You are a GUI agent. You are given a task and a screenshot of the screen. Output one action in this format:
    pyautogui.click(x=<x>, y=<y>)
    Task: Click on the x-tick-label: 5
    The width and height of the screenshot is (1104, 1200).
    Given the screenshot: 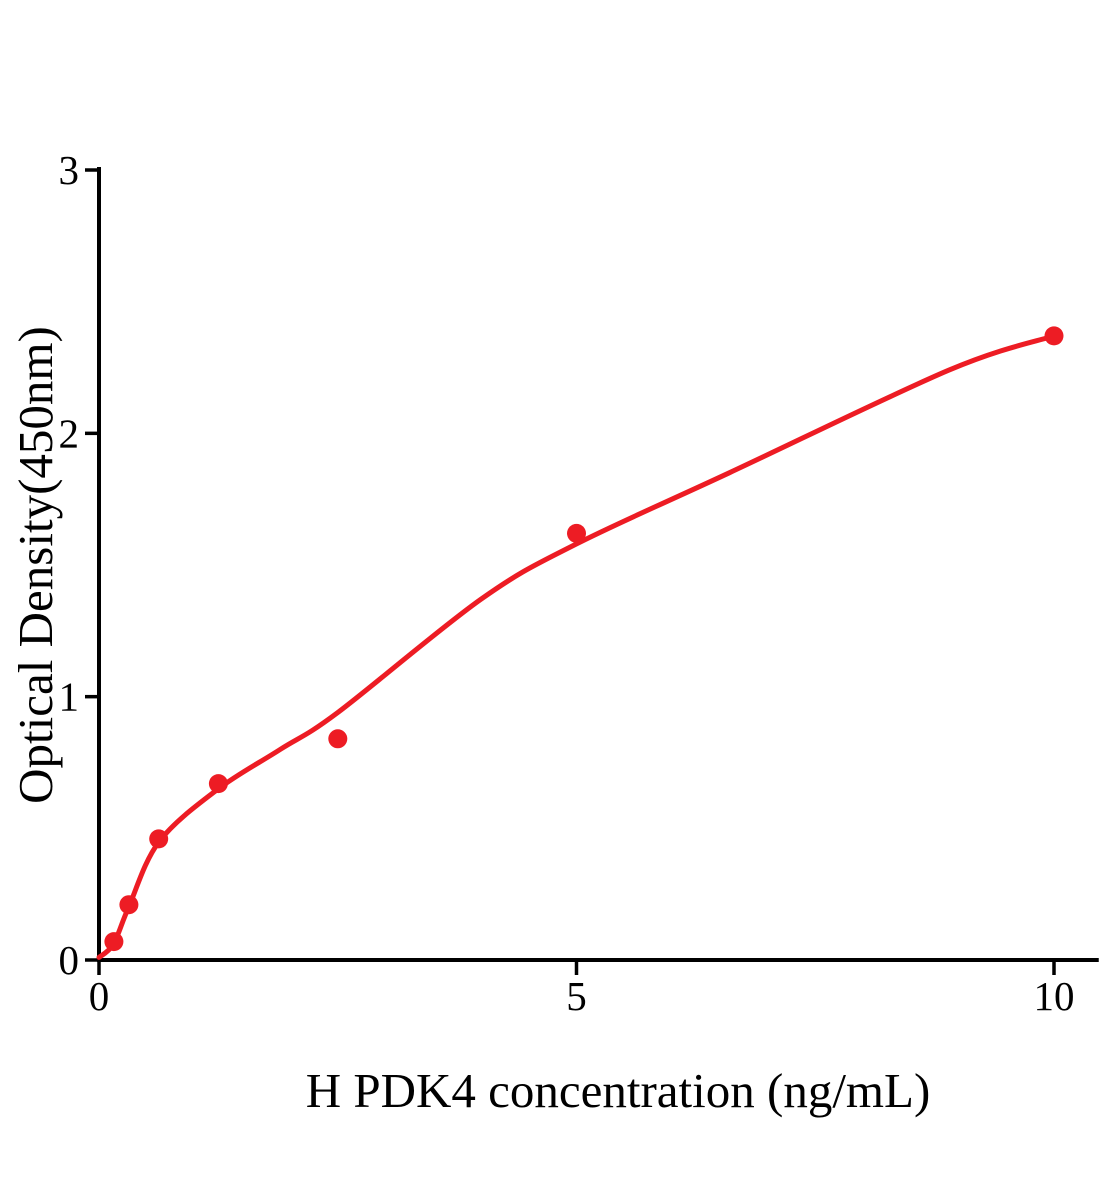 What is the action you would take?
    pyautogui.click(x=576, y=996)
    